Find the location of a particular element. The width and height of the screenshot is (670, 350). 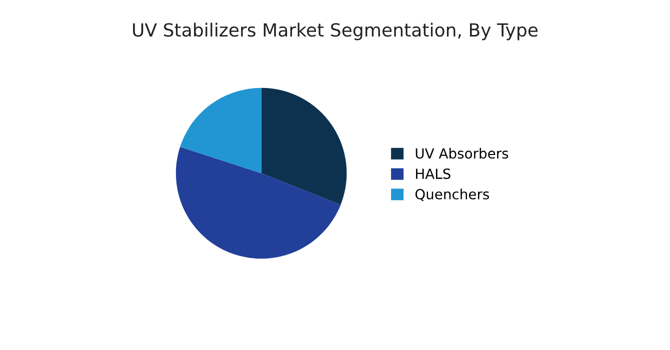

legend-label: HALS is located at coordinates (433, 174).